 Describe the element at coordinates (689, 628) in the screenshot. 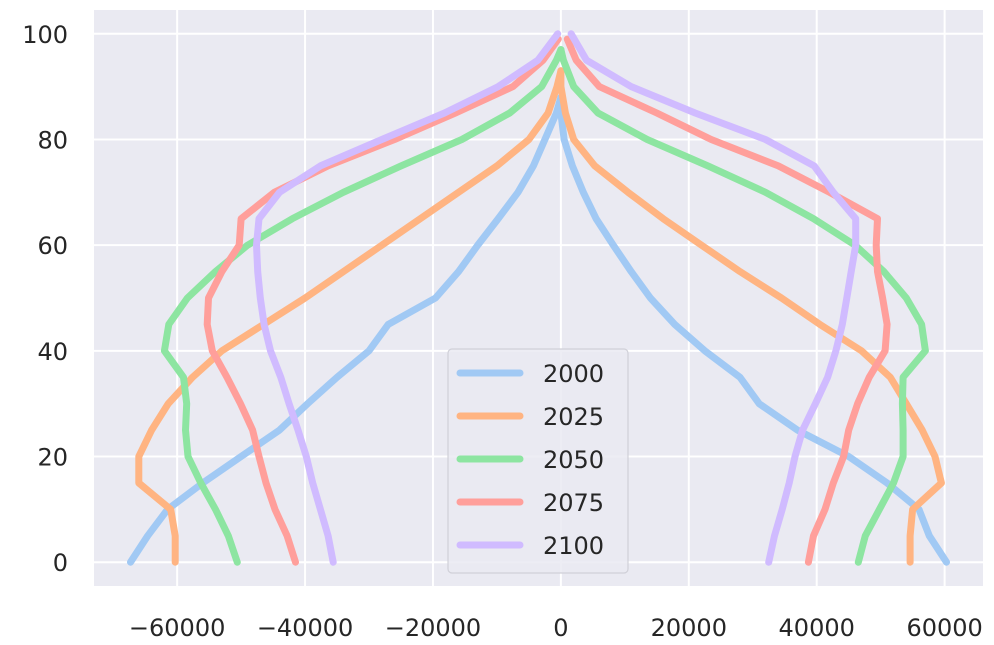

I see `x-tick-label: 20000` at that location.